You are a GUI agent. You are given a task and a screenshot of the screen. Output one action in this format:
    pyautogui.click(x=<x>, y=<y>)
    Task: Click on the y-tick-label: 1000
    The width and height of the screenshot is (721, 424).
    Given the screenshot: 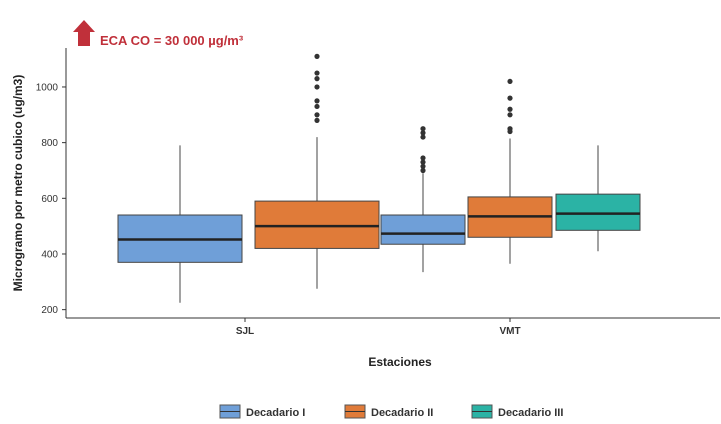 What is the action you would take?
    pyautogui.click(x=47, y=87)
    